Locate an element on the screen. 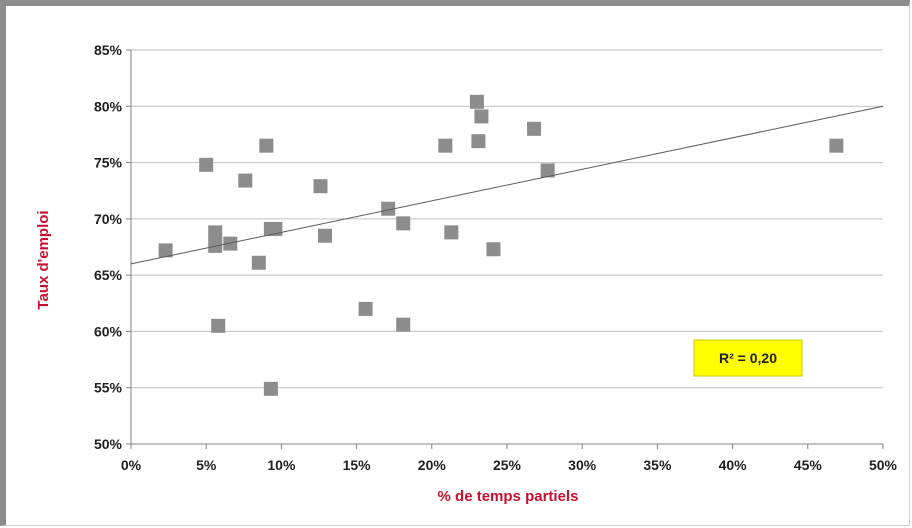 Image resolution: width=912 pixels, height=528 pixels. y-tick-labels: 50% 55% 60% 65% 70% 75% 80% 85% is located at coordinates (108, 247).